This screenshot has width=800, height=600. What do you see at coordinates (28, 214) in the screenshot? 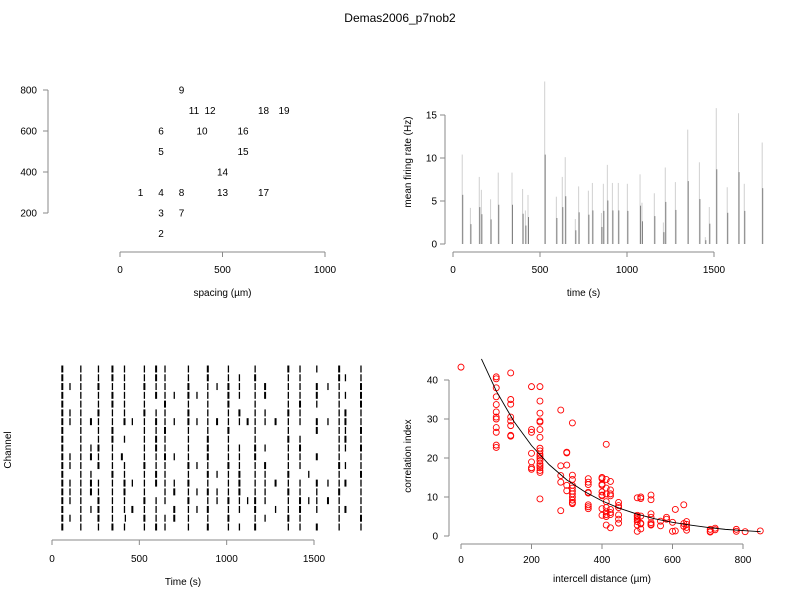
I see `layout-y-tick-label: 200` at bounding box center [28, 214].